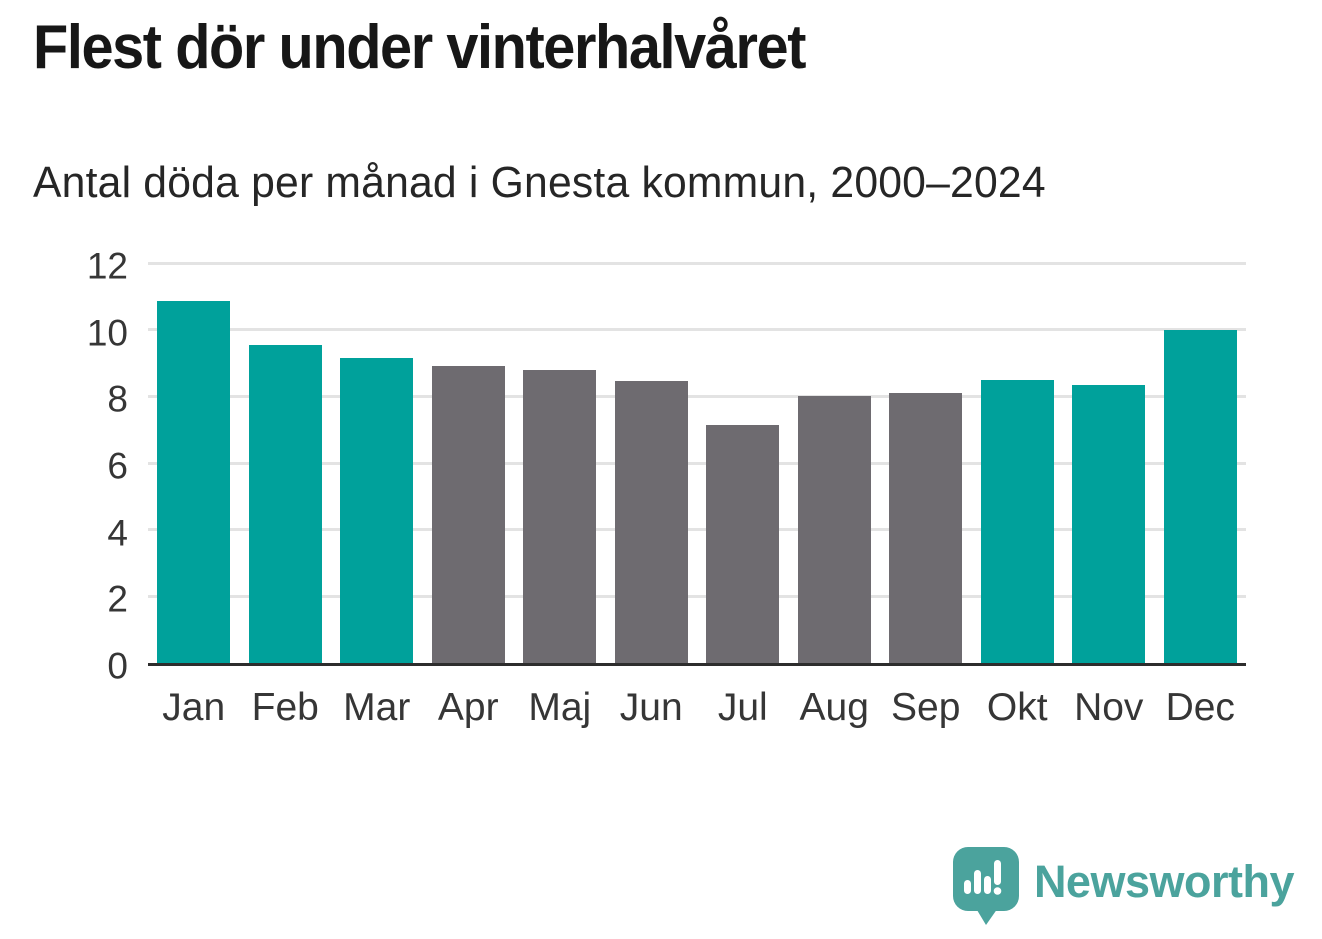 The width and height of the screenshot is (1322, 939). Describe the element at coordinates (1017, 707) in the screenshot. I see `x-tick-label-okt: Okt` at that location.